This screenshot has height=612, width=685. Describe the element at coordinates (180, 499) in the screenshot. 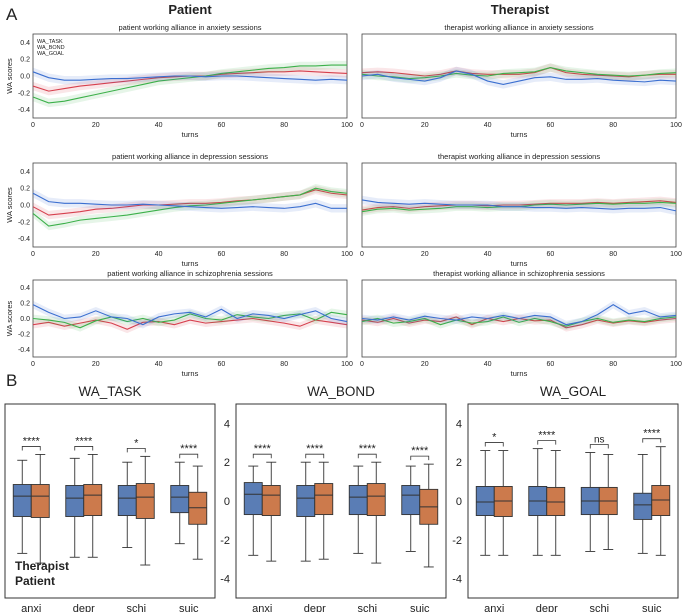

I see `box-therapist-suic` at that location.